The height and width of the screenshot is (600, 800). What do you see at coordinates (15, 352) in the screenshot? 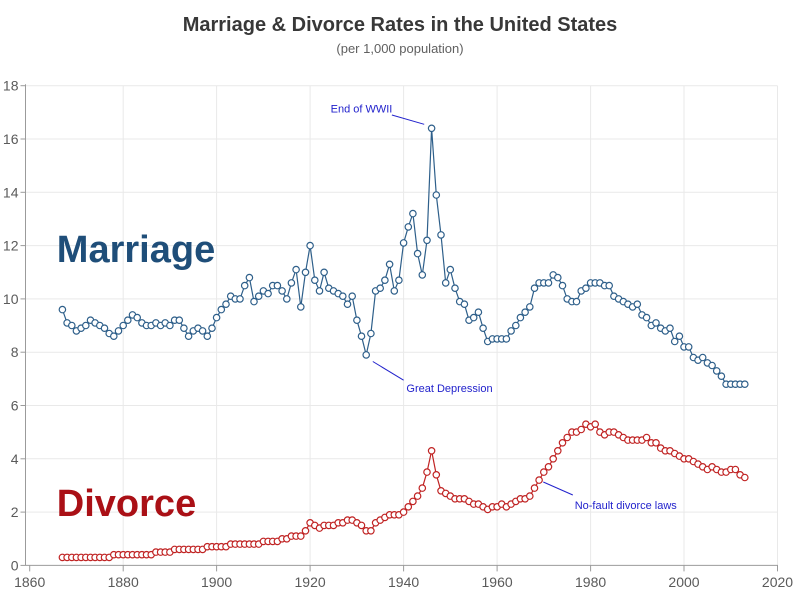
I see `y-axis-tick-label: 8` at bounding box center [15, 352].